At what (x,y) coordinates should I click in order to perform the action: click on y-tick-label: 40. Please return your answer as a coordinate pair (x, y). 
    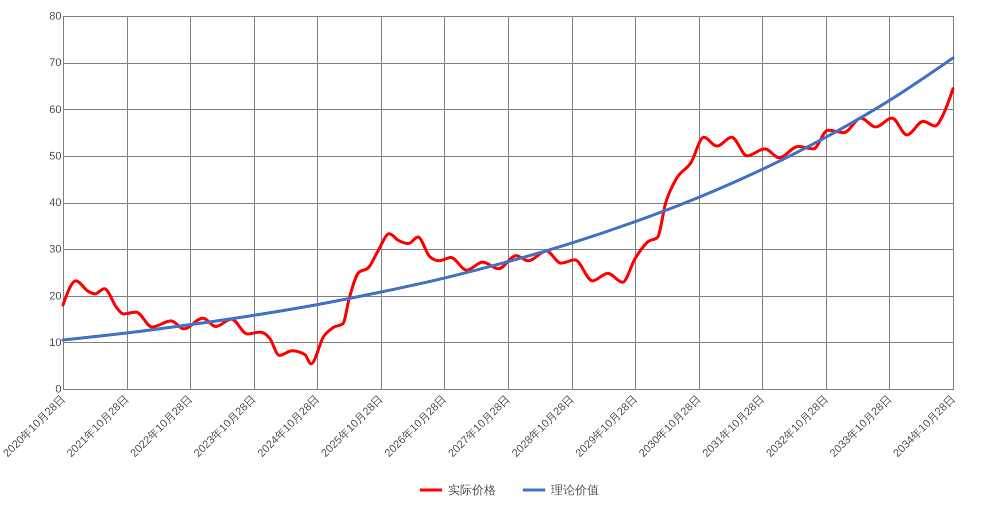
    Looking at the image, I should click on (55, 203).